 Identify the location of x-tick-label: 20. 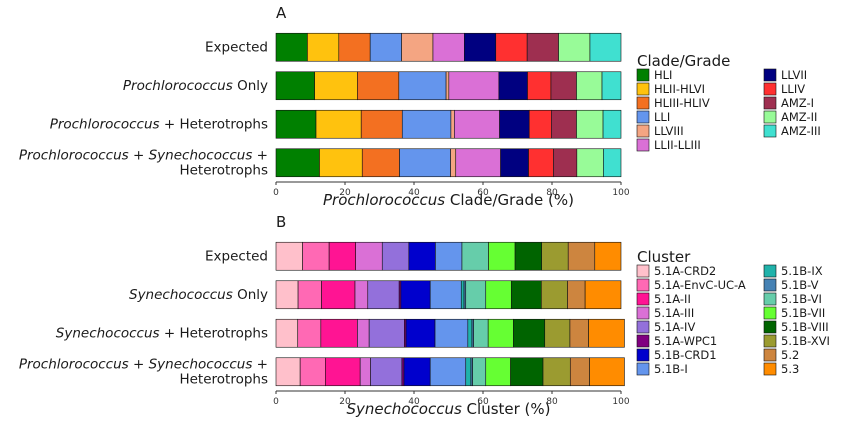
(345, 193).